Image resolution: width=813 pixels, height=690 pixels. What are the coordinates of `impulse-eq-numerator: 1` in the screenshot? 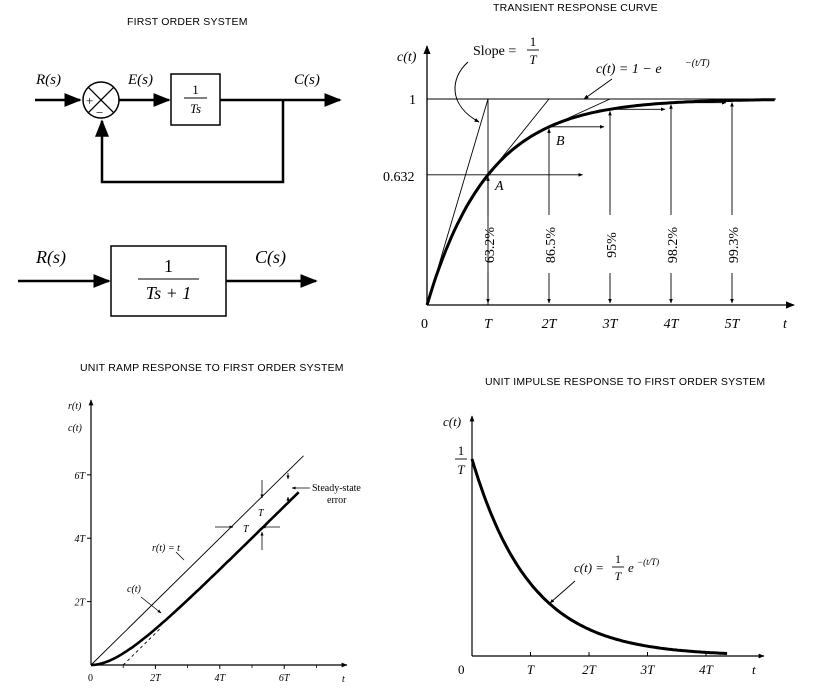 It's located at (618, 559).